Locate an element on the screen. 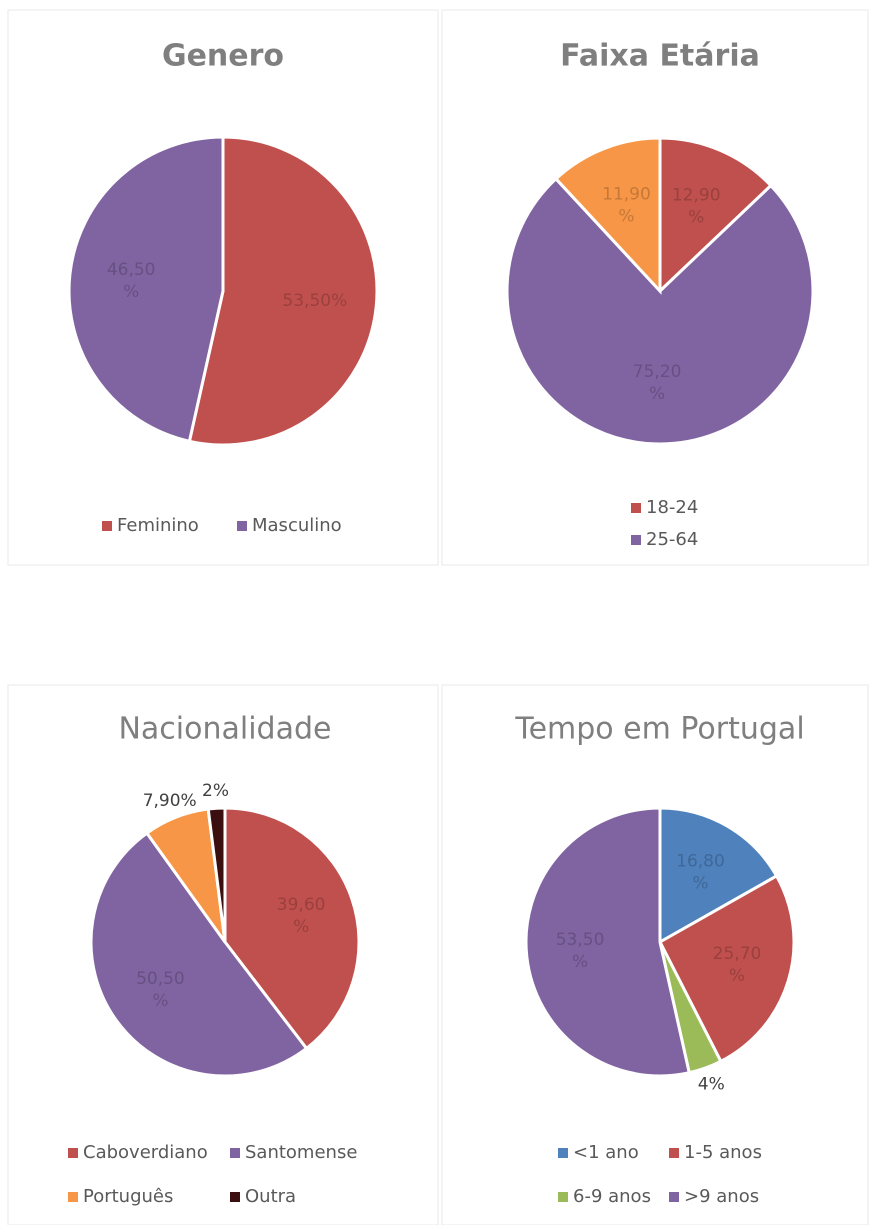  legend-label: Feminino is located at coordinates (158, 525).